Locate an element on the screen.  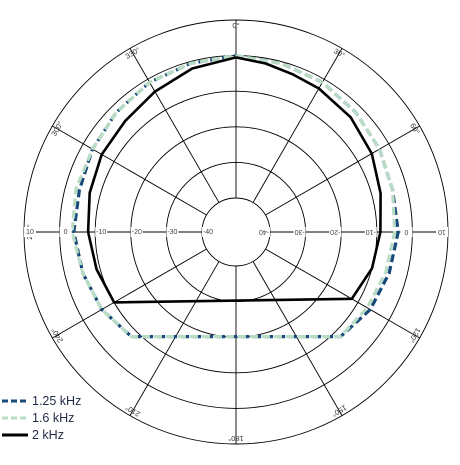
legend-label-1: 1.6 kHz is located at coordinates (53, 418).